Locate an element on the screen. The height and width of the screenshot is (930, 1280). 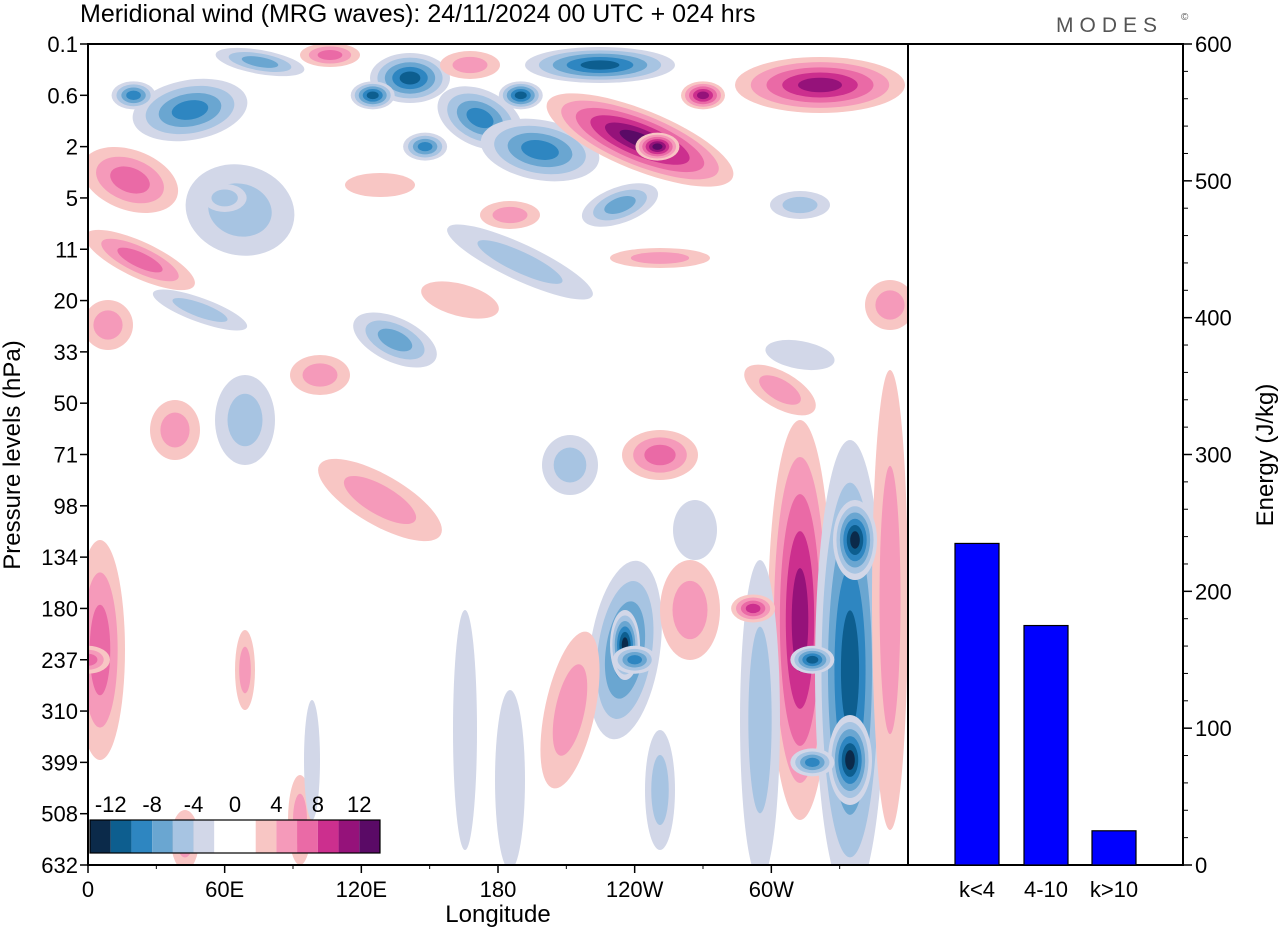
energy-tick-label: 600 is located at coordinates (1213, 44).